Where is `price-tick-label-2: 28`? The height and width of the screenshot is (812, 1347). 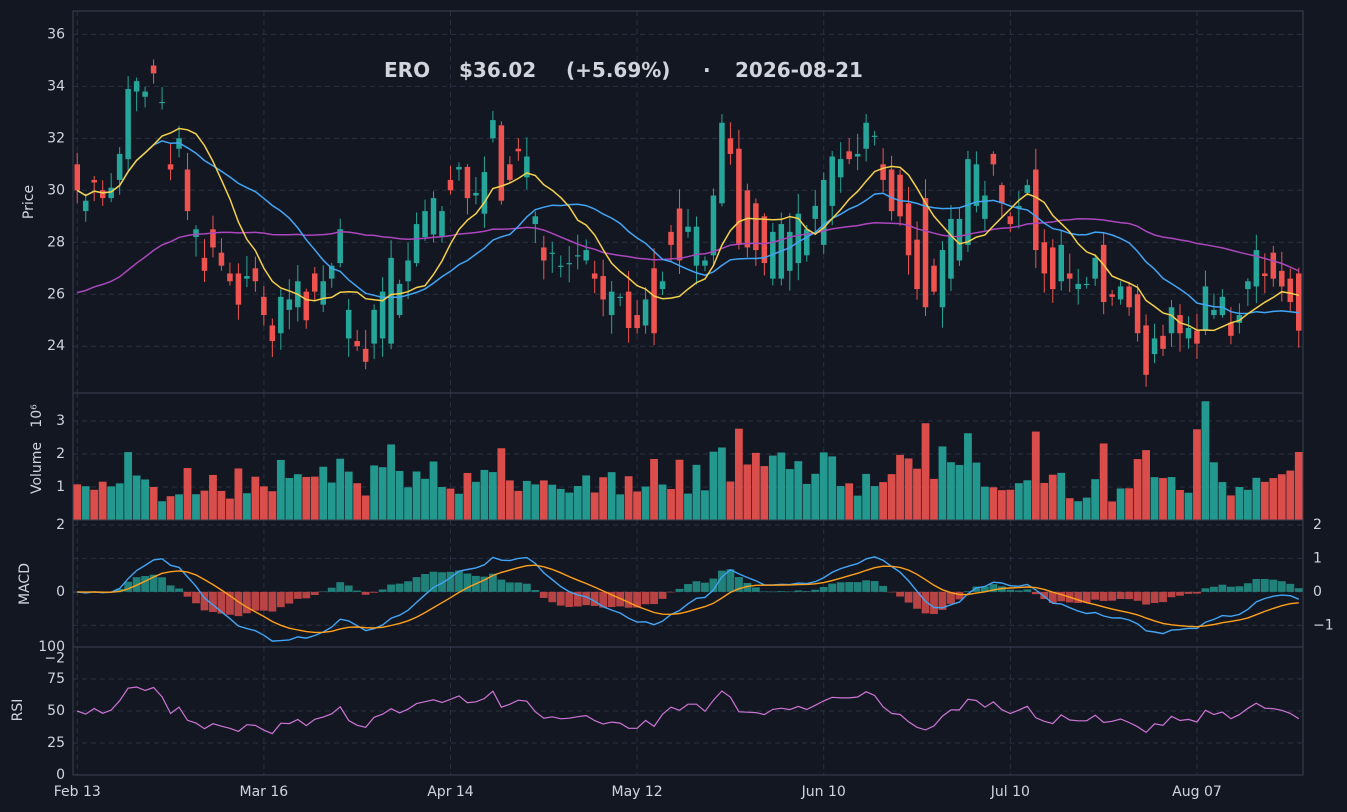
price-tick-label-2: 28 is located at coordinates (56, 242).